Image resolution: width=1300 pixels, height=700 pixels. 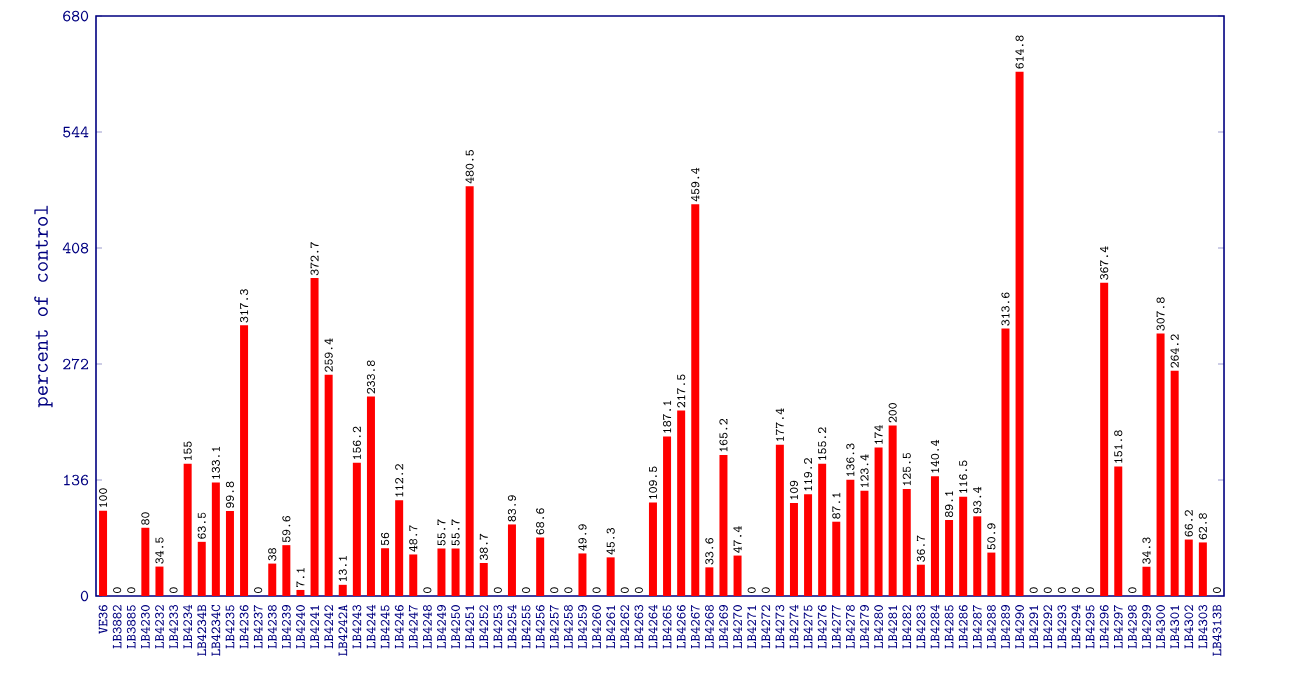 I want to click on y-tick-label: 544, so click(x=76, y=132).